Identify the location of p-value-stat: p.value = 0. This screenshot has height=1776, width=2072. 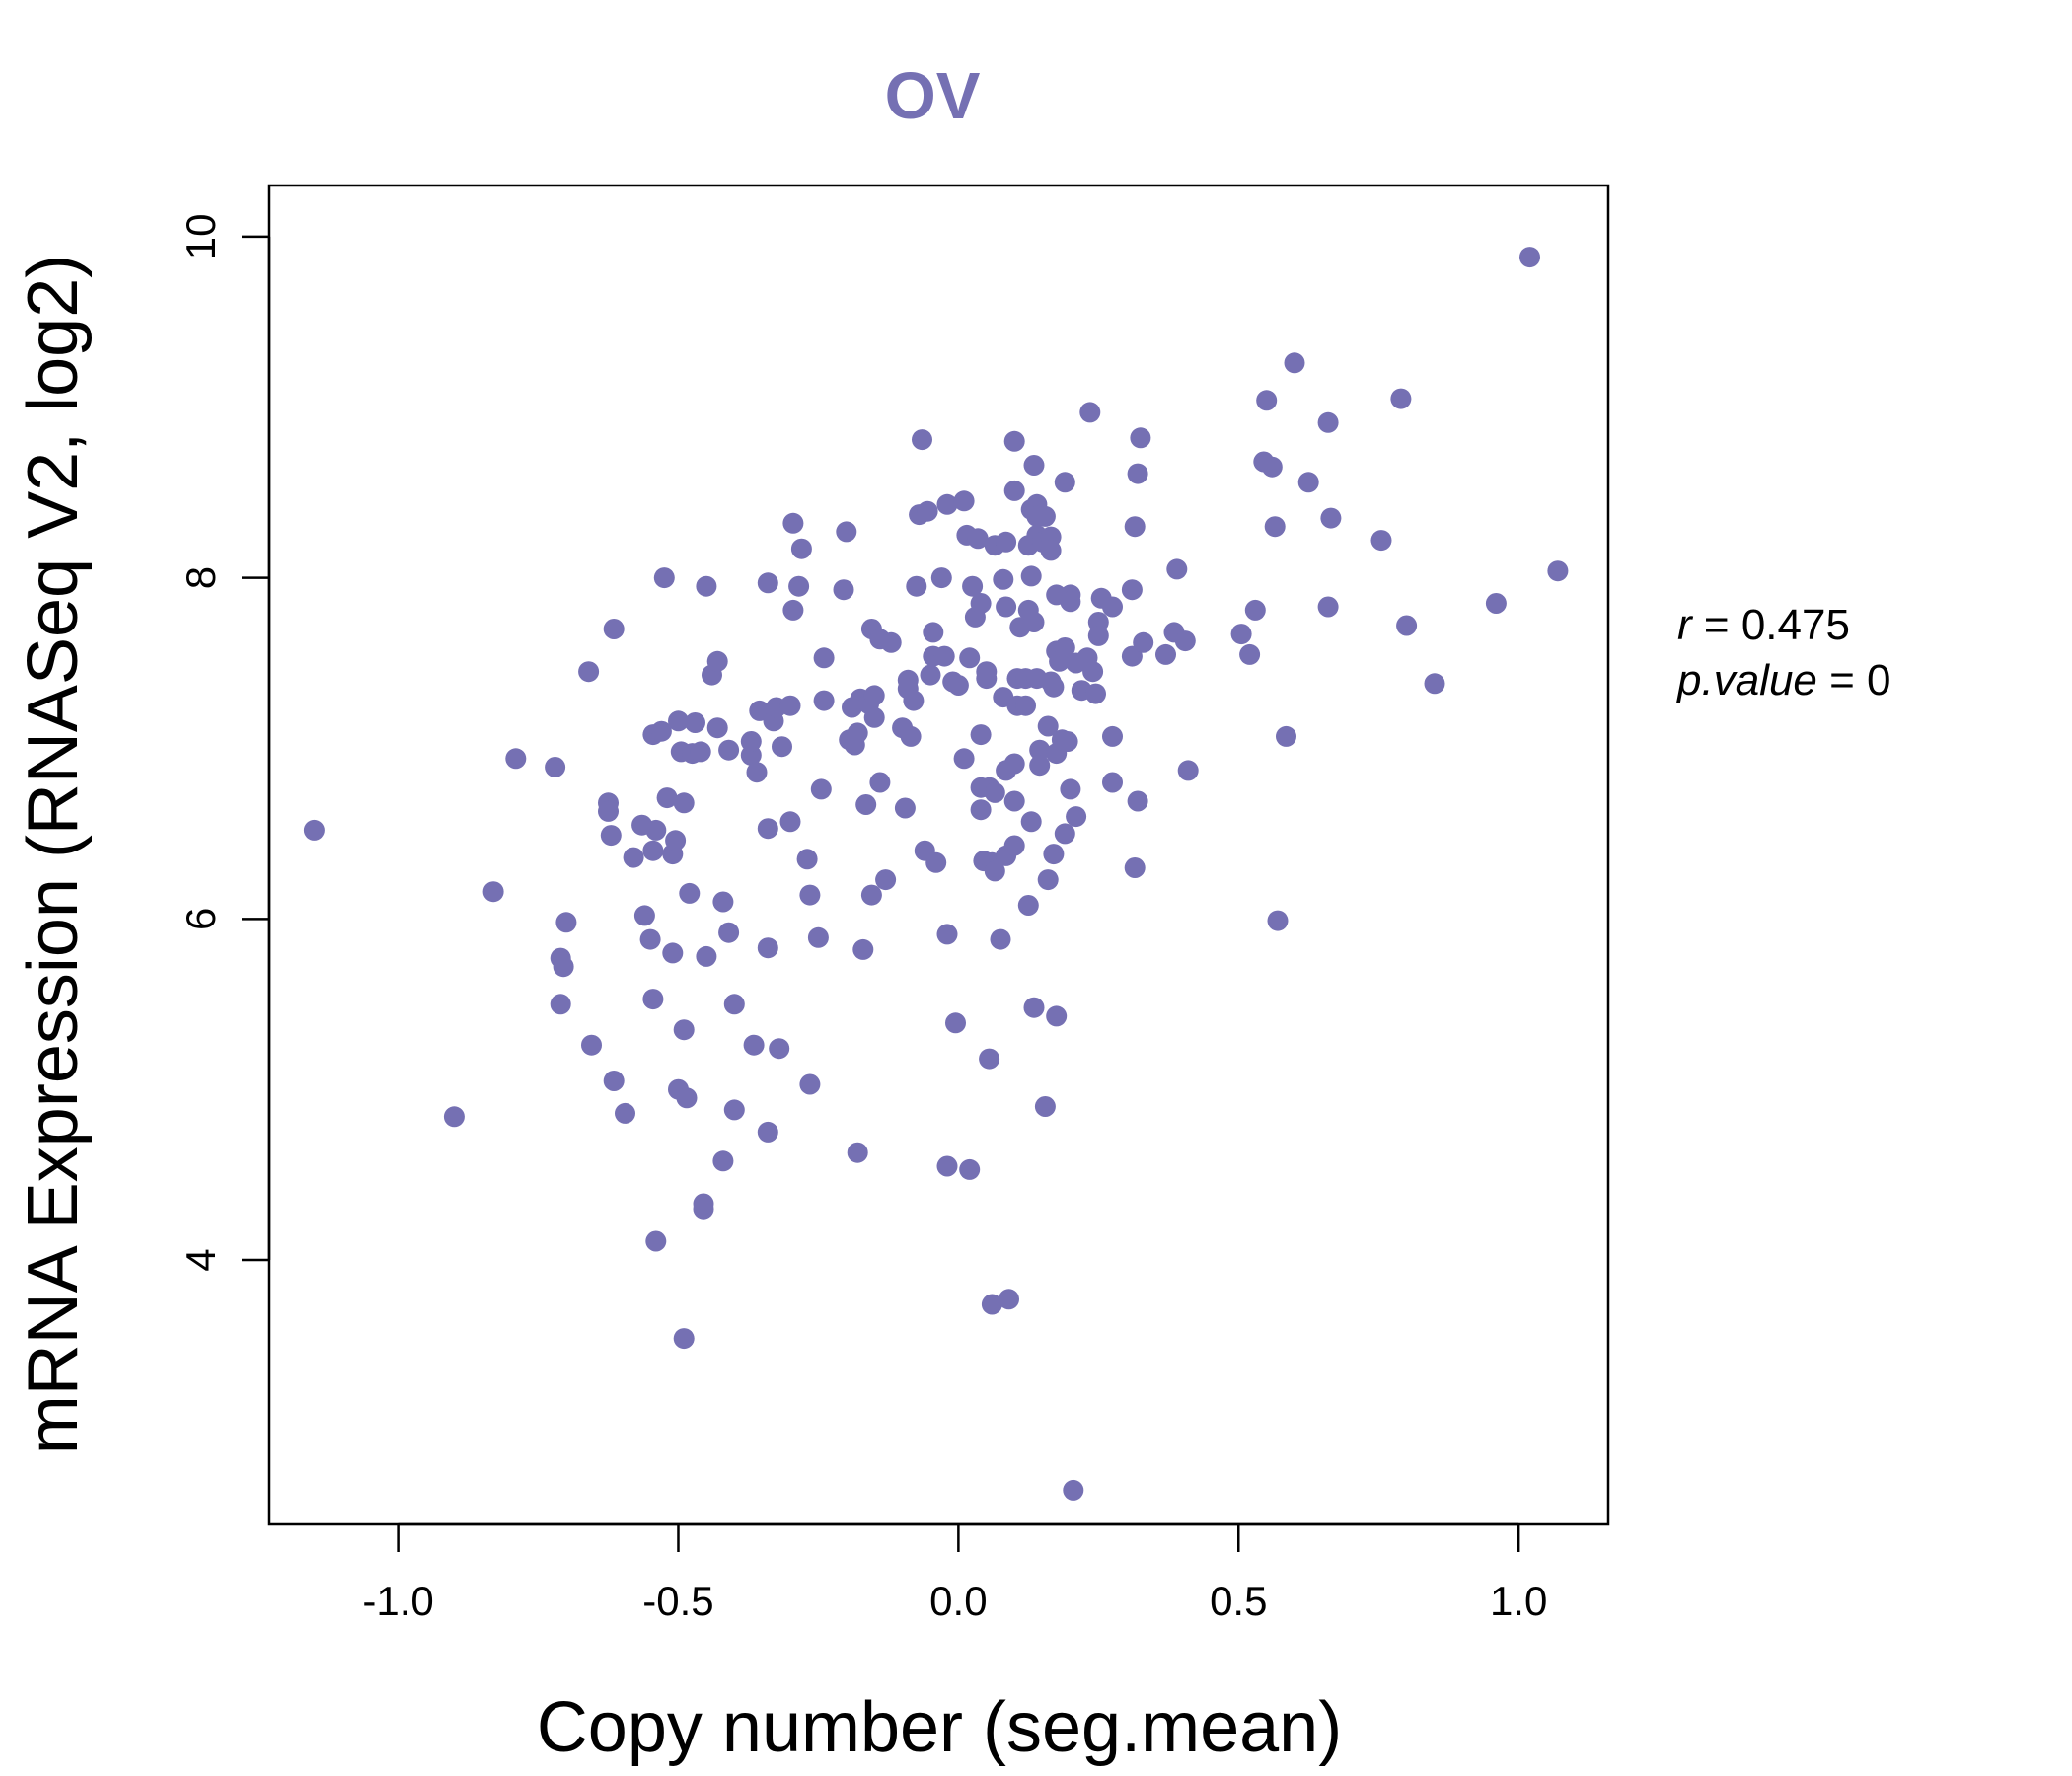
(1783, 680).